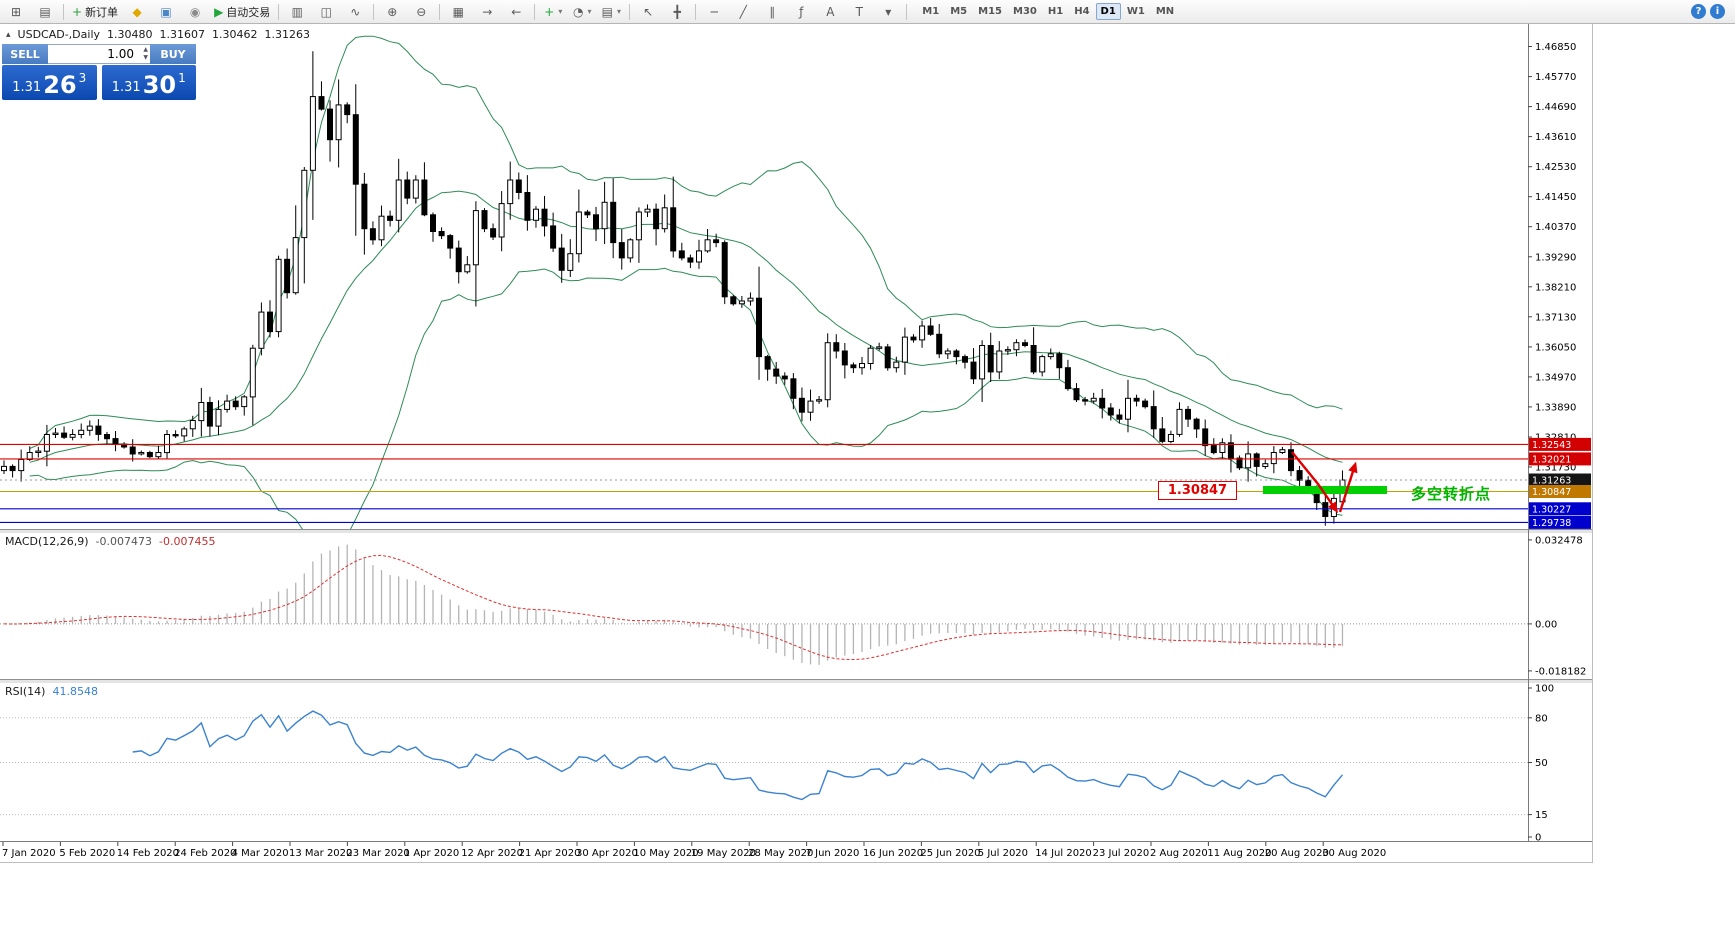 This screenshot has height=949, width=1735. Describe the element at coordinates (648, 12) in the screenshot. I see `cursor-button: ↖` at that location.